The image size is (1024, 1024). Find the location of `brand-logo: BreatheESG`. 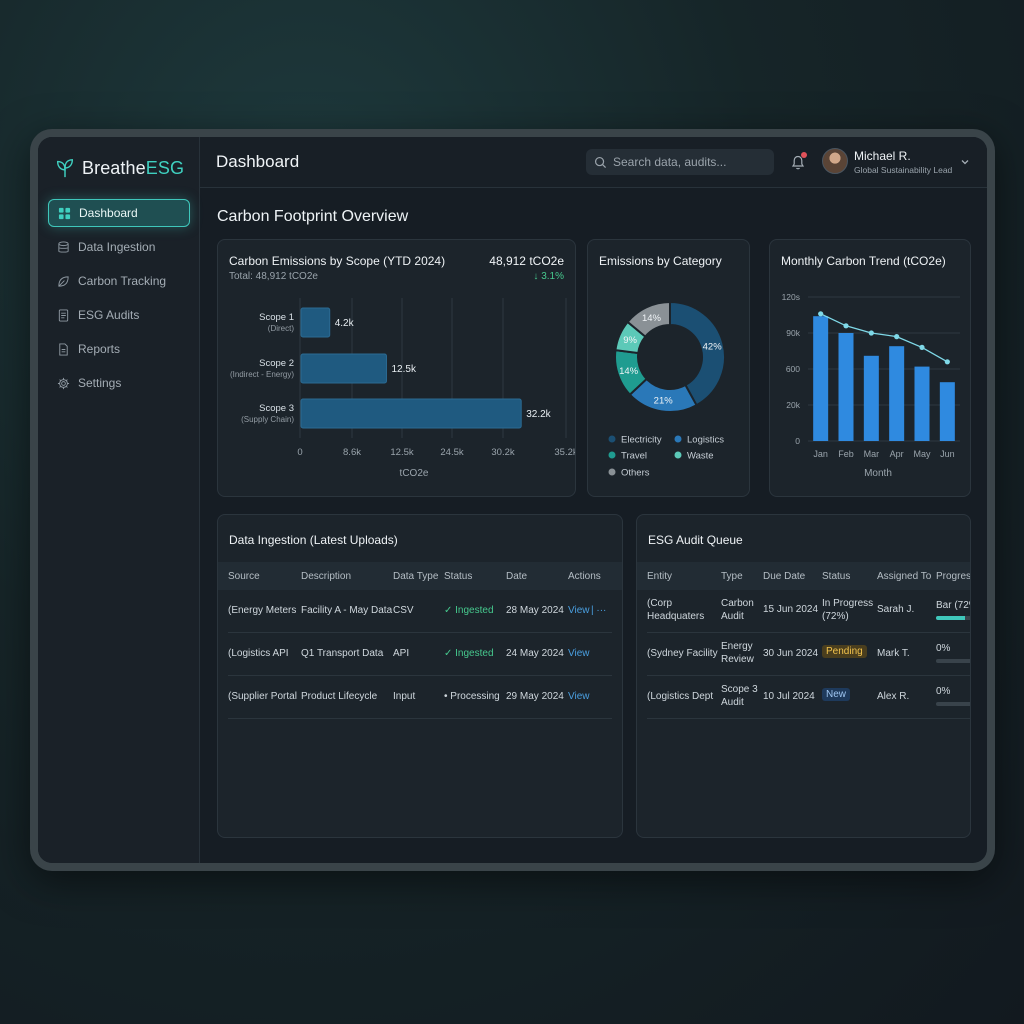

brand-logo: BreatheESG is located at coordinates (119, 168).